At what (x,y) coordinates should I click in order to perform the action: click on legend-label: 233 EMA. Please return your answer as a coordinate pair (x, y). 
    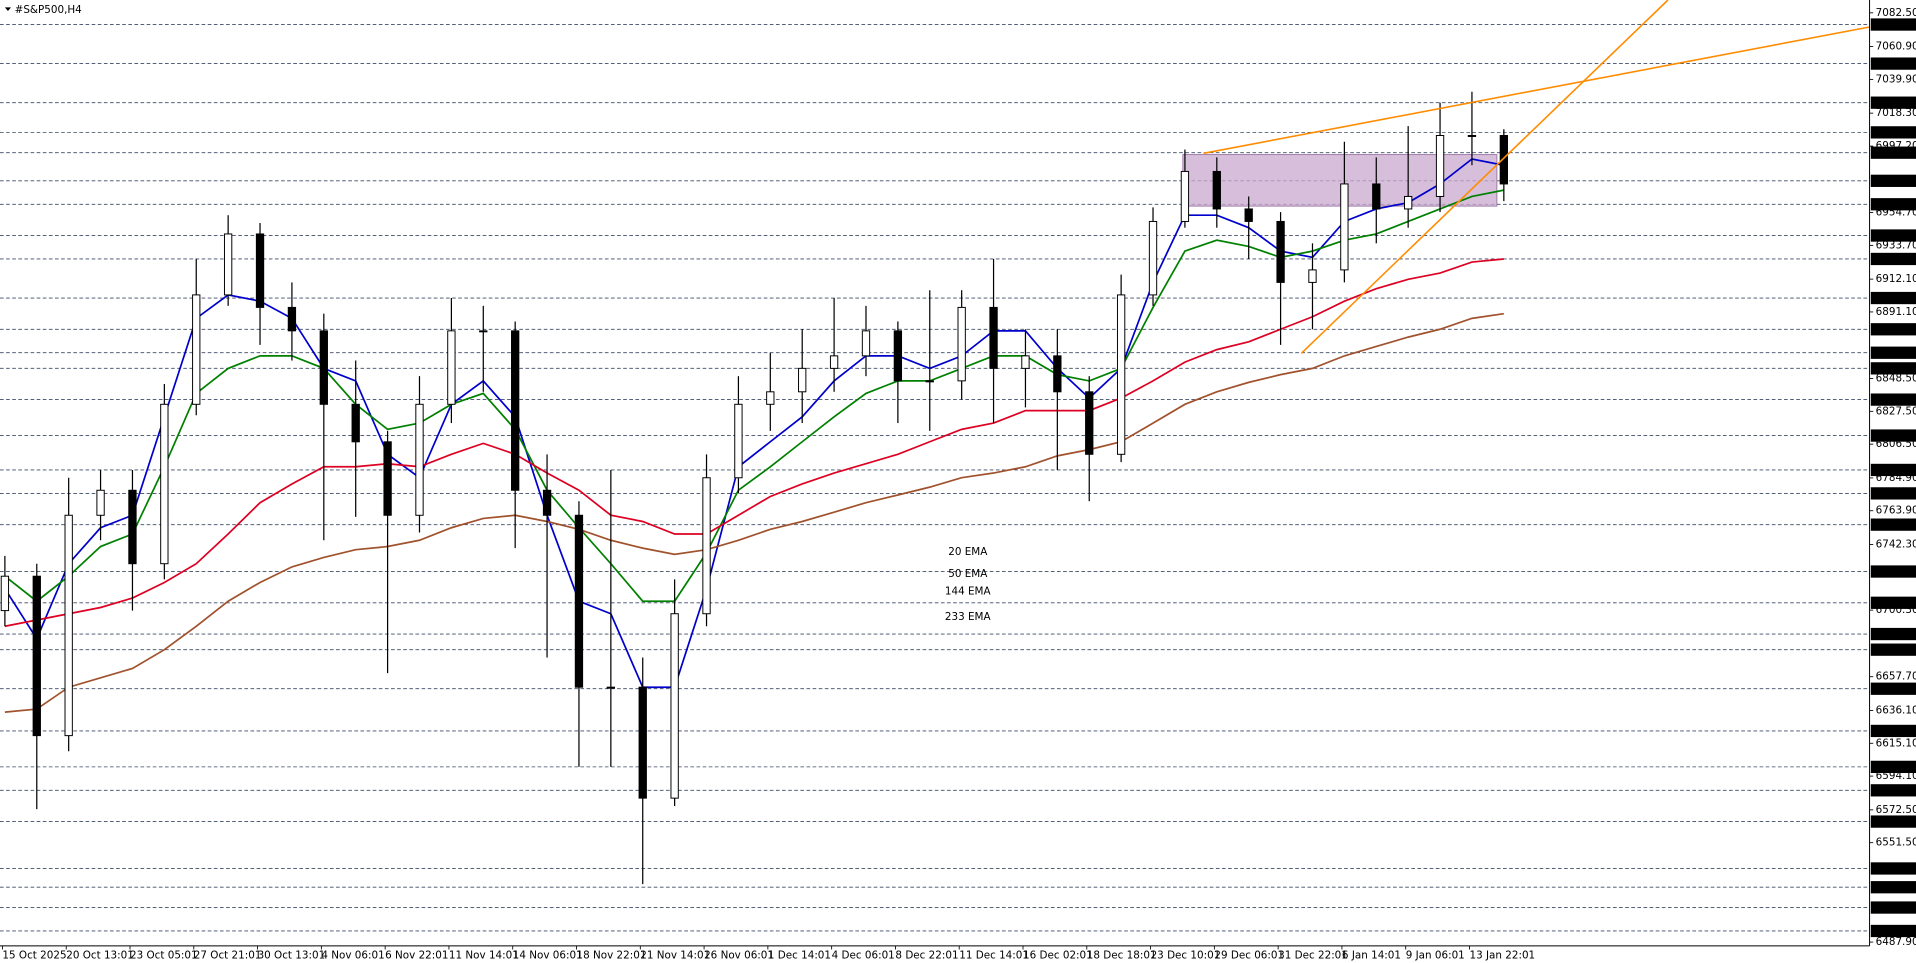
    Looking at the image, I should click on (968, 617).